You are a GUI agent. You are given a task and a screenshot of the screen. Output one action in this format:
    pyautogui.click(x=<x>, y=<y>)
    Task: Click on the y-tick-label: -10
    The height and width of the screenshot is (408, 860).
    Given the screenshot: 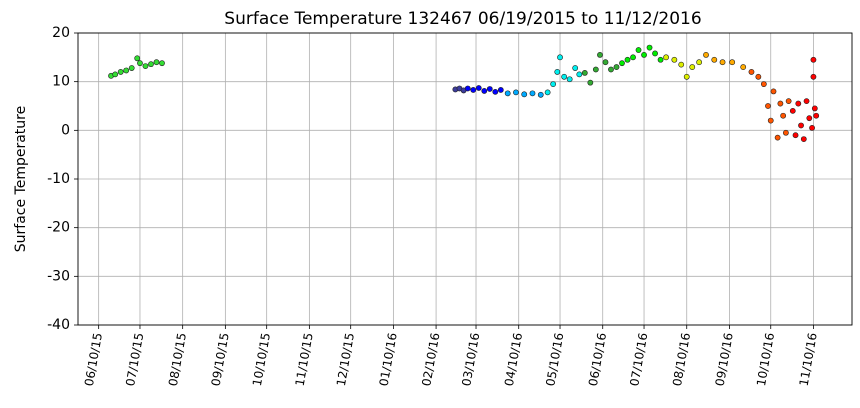 What is the action you would take?
    pyautogui.click(x=58, y=179)
    